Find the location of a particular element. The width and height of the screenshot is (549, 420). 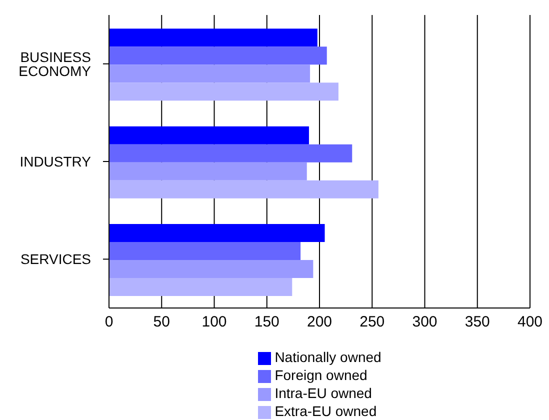

x-tick-label: 200 is located at coordinates (319, 322).